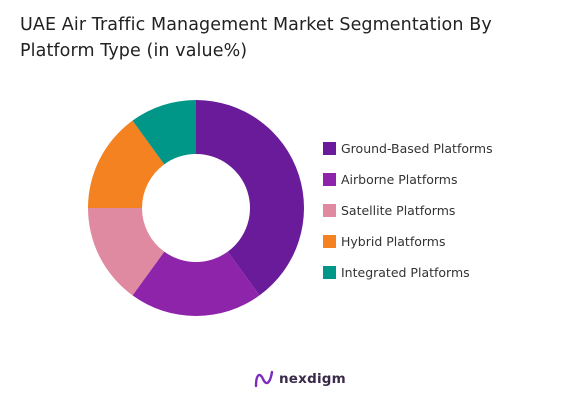 Image resolution: width=562 pixels, height=413 pixels. Describe the element at coordinates (134, 51) in the screenshot. I see `chart-title-line-2: Platform Type (in value%)` at that location.